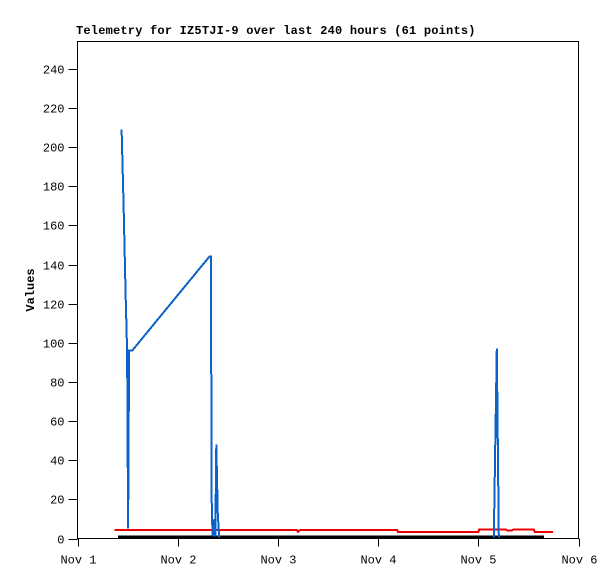  I want to click on y-tick-label: 240, so click(54, 71).